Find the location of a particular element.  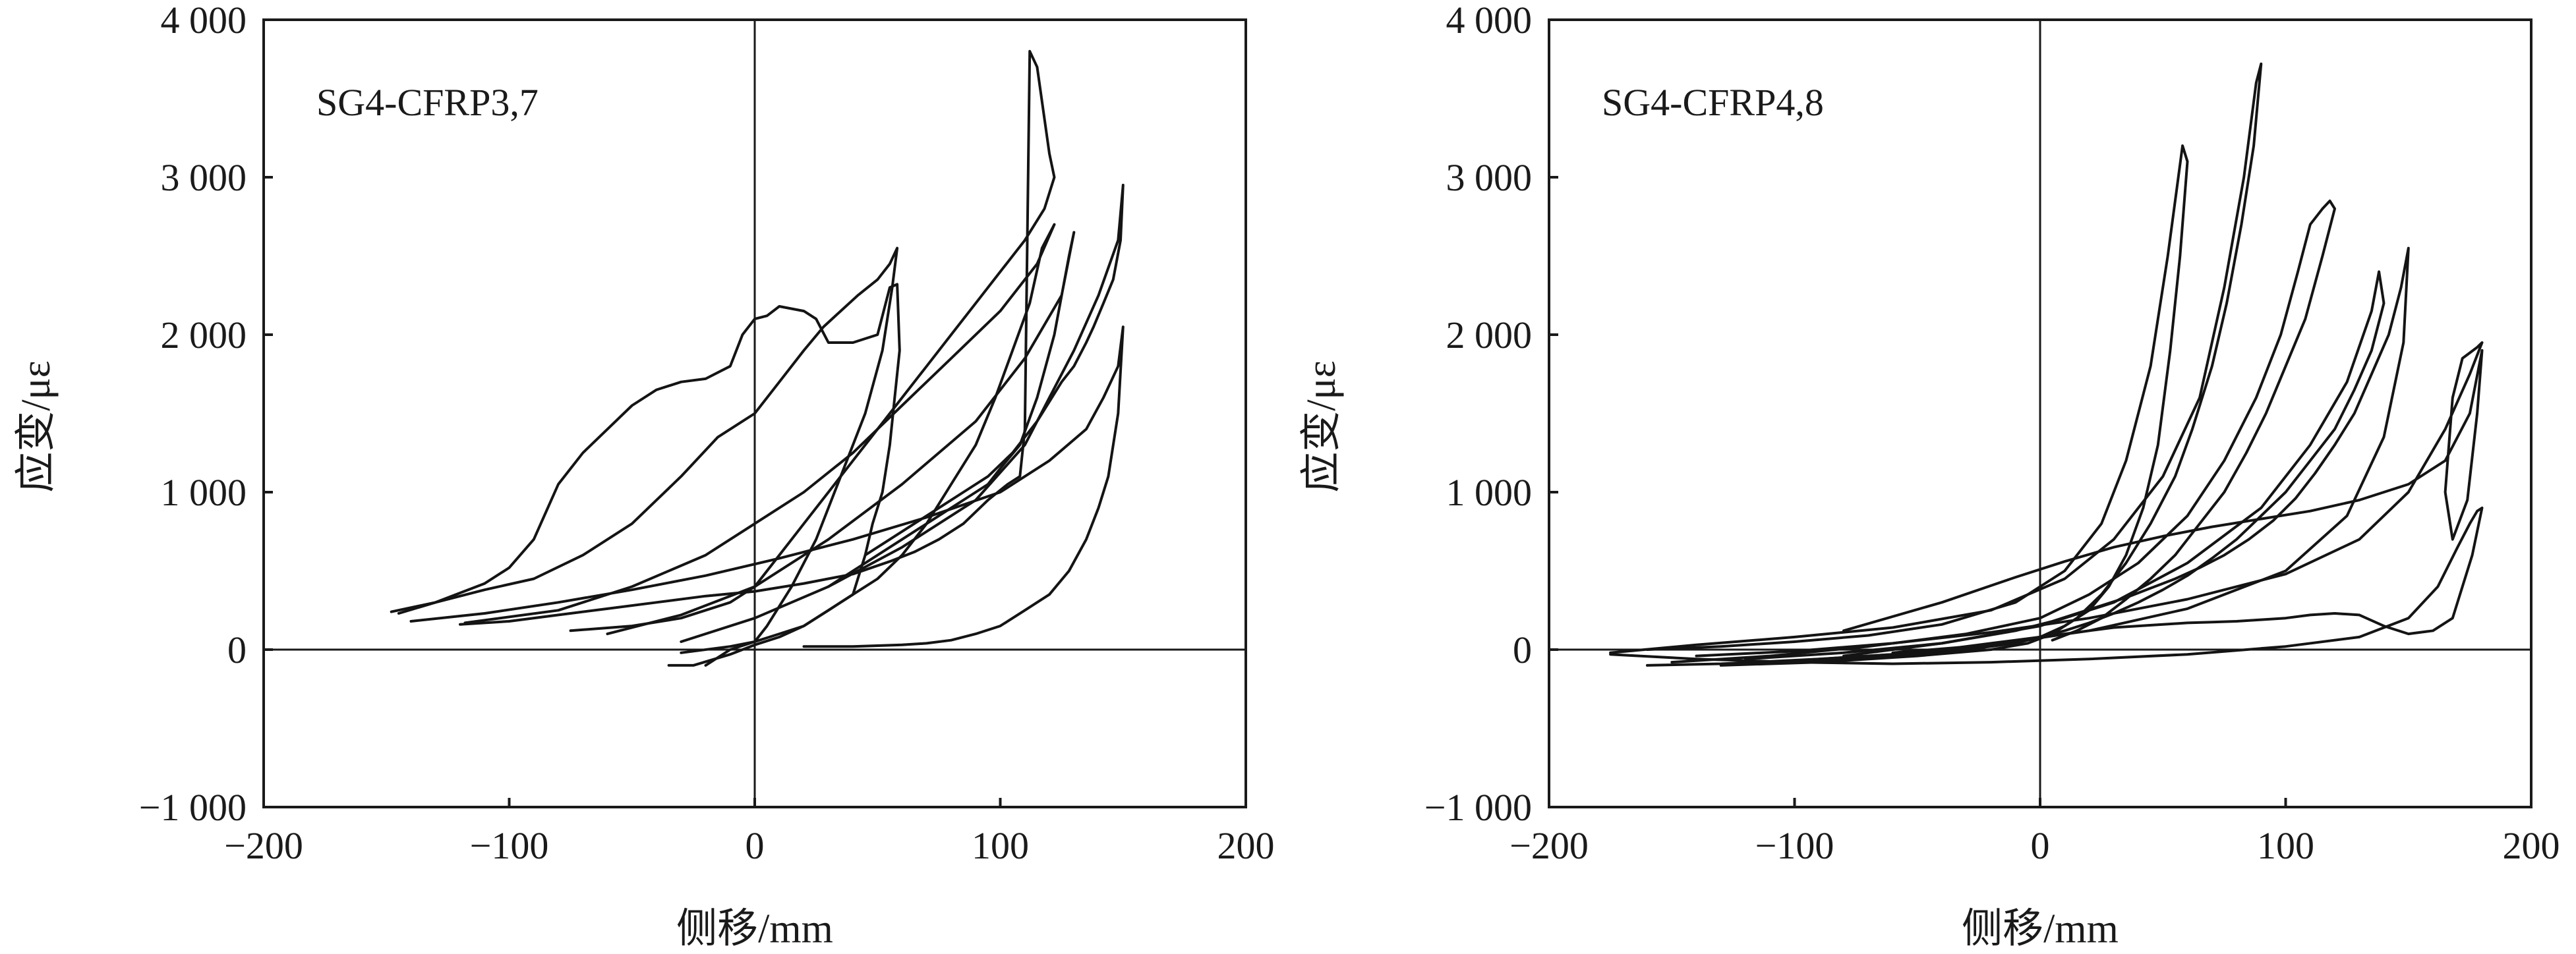

panel-label: SG4-CFRP4,8 is located at coordinates (1713, 102).